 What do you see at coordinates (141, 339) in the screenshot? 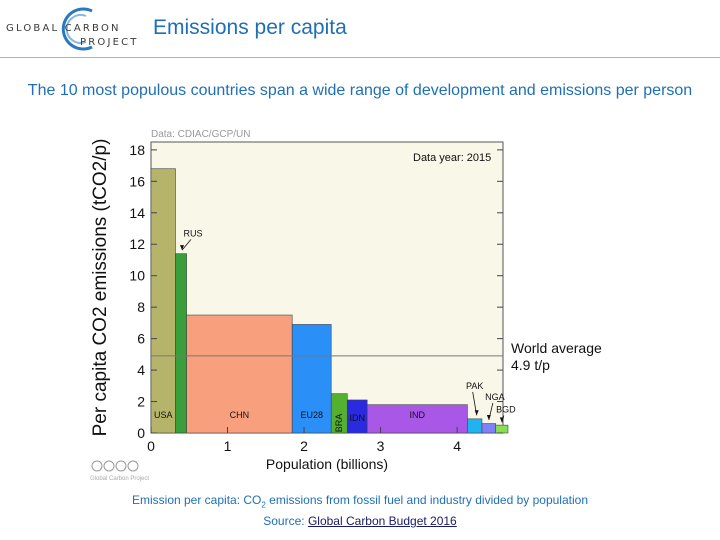
I see `y-tick-label: 6` at bounding box center [141, 339].